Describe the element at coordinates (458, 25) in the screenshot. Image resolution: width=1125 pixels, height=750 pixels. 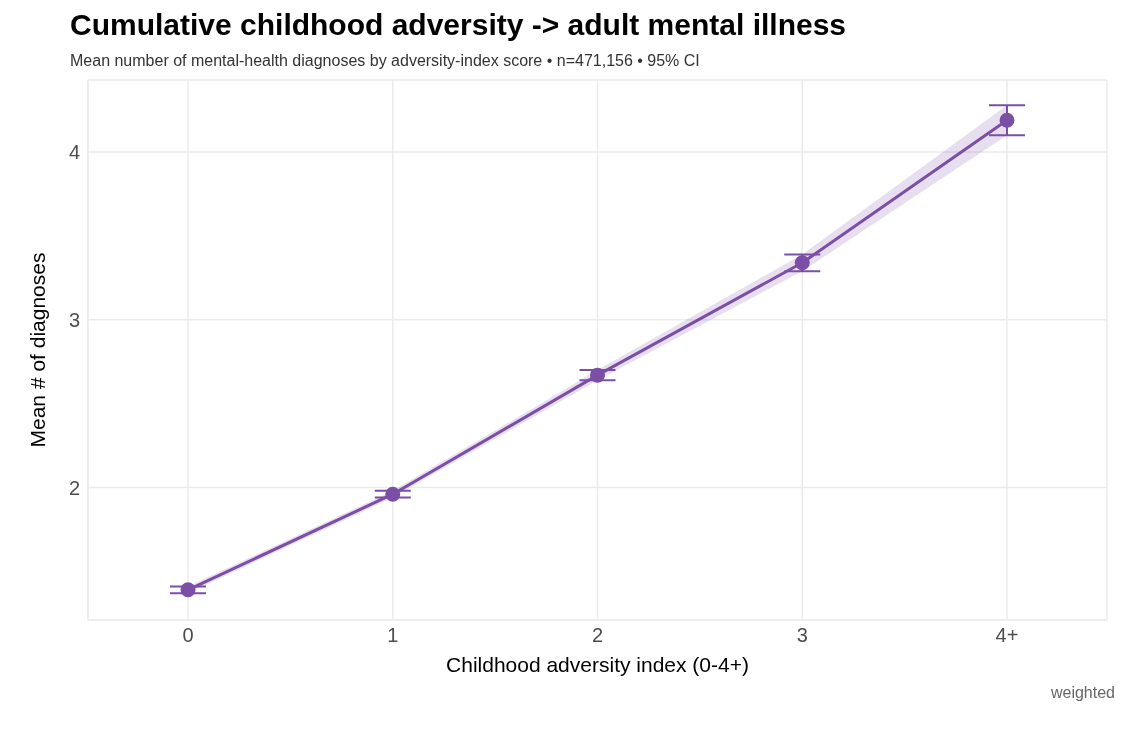
I see `chart-title: Cumulative childhood adversity -> adult mental illness` at that location.